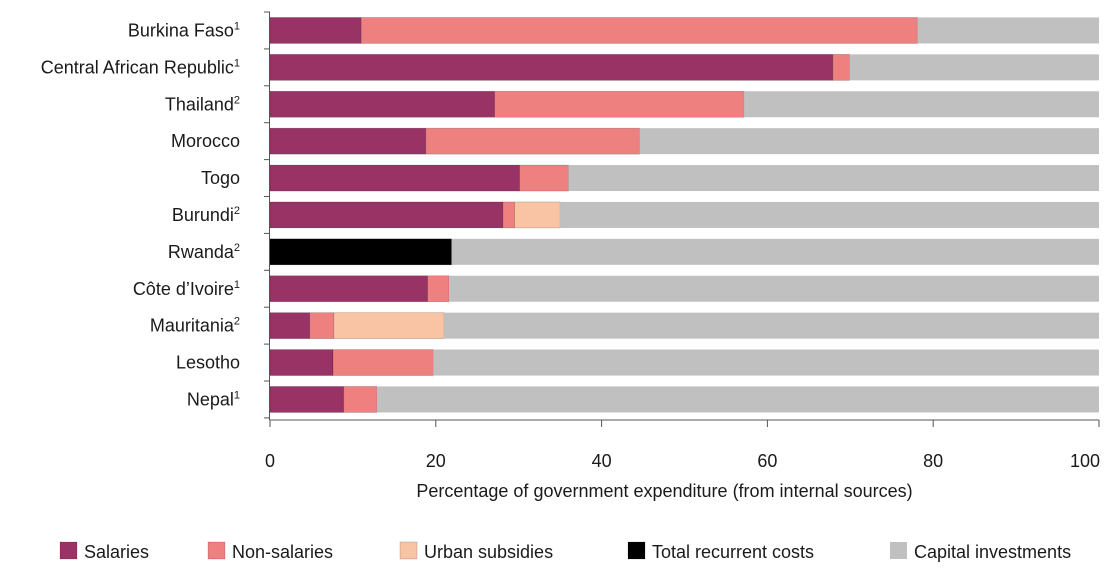 This screenshot has width=1117, height=570. I want to click on x-tick-label: 80, so click(933, 461).